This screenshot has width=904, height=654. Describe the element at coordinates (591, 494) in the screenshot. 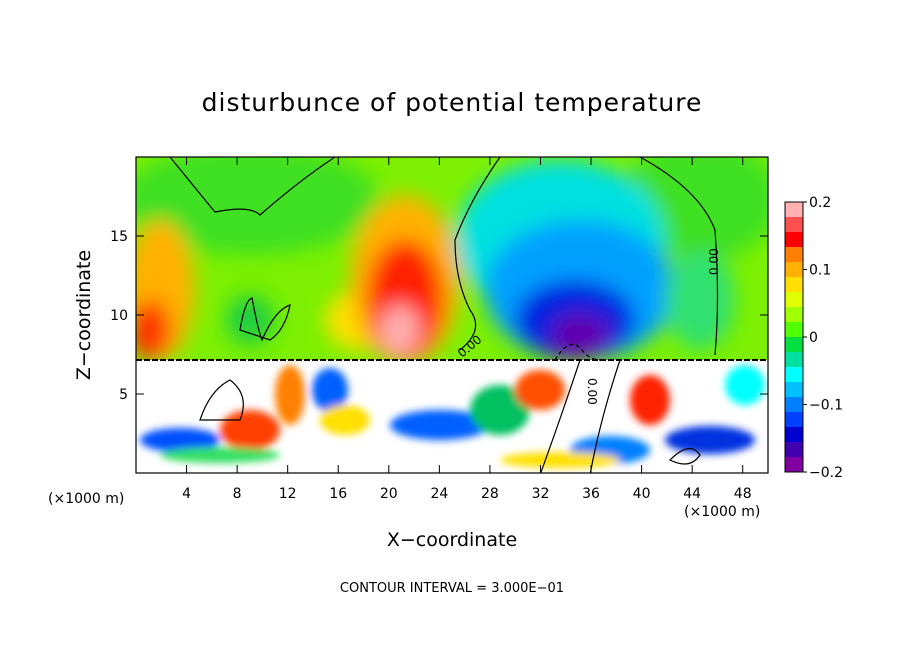

I see `x-tick-label: 36` at that location.